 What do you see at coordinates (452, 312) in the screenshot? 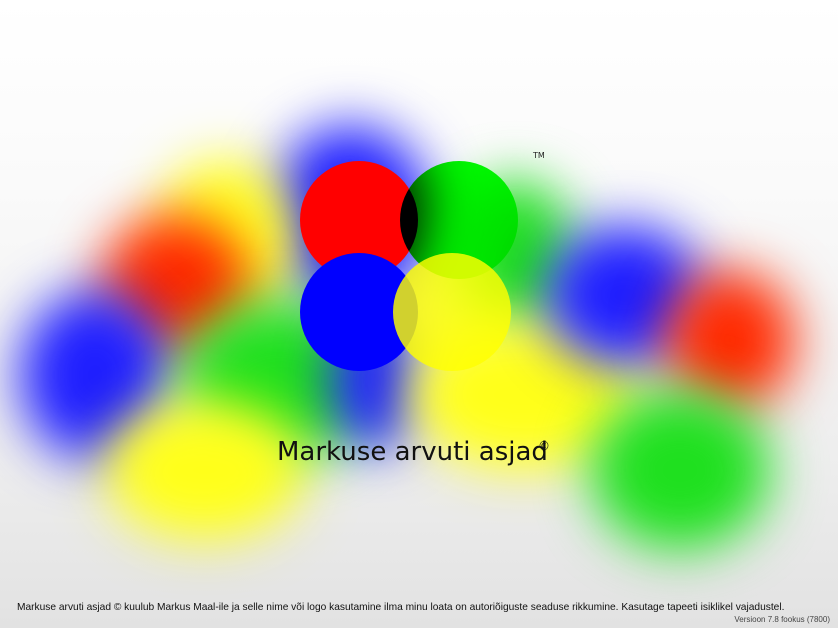
I see `logo-yellow-circle` at bounding box center [452, 312].